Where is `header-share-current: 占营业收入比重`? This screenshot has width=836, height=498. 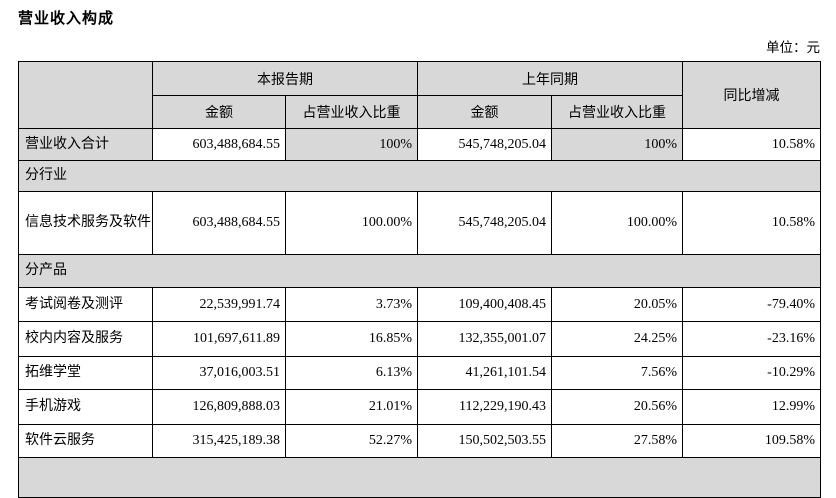 header-share-current: 占营业收入比重 is located at coordinates (351, 112).